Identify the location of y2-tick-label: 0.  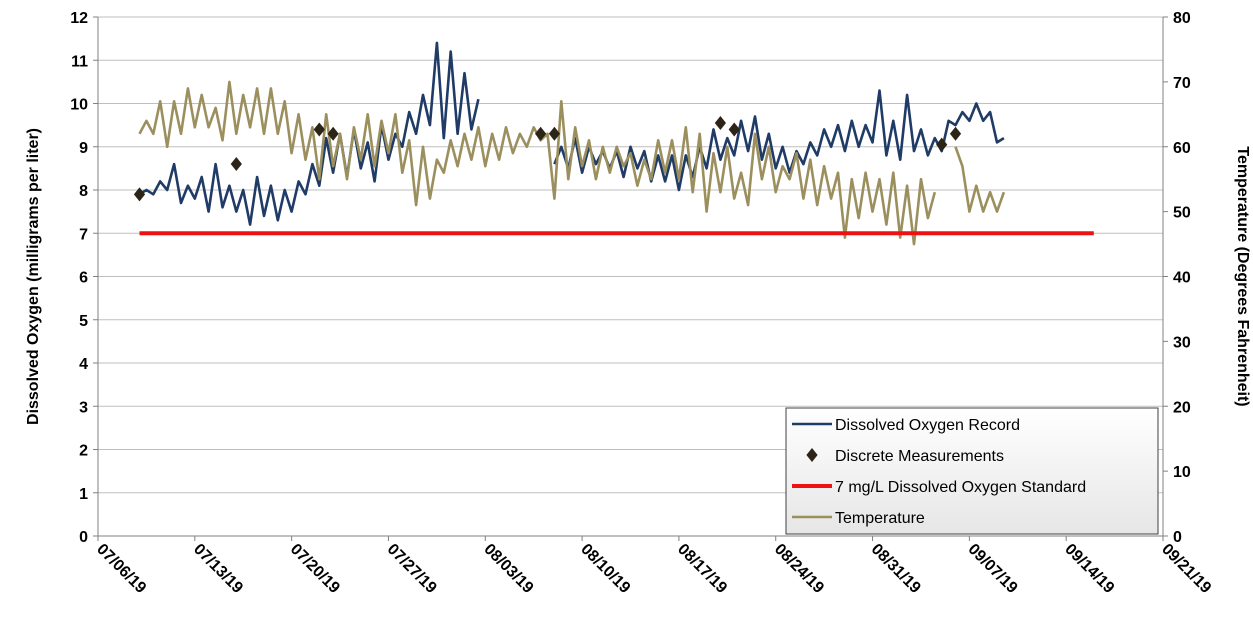
(1177, 537).